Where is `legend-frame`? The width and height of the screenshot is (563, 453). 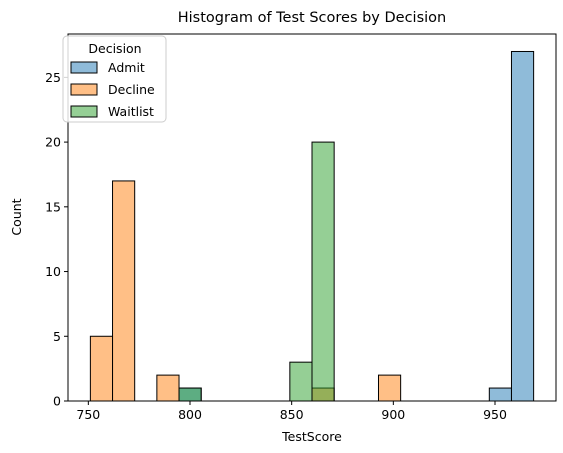 legend-frame is located at coordinates (114, 79).